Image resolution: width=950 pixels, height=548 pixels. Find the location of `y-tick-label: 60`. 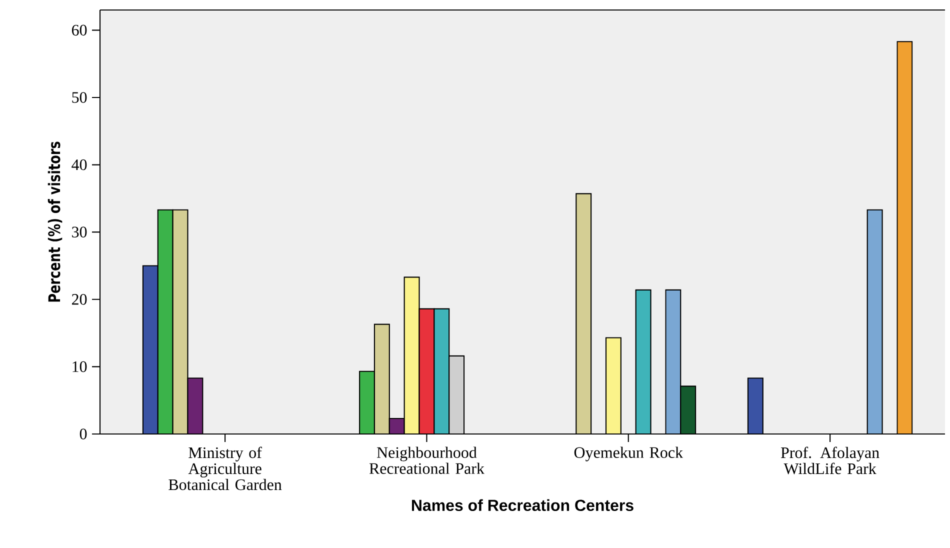

y-tick-label: 60 is located at coordinates (79, 30).